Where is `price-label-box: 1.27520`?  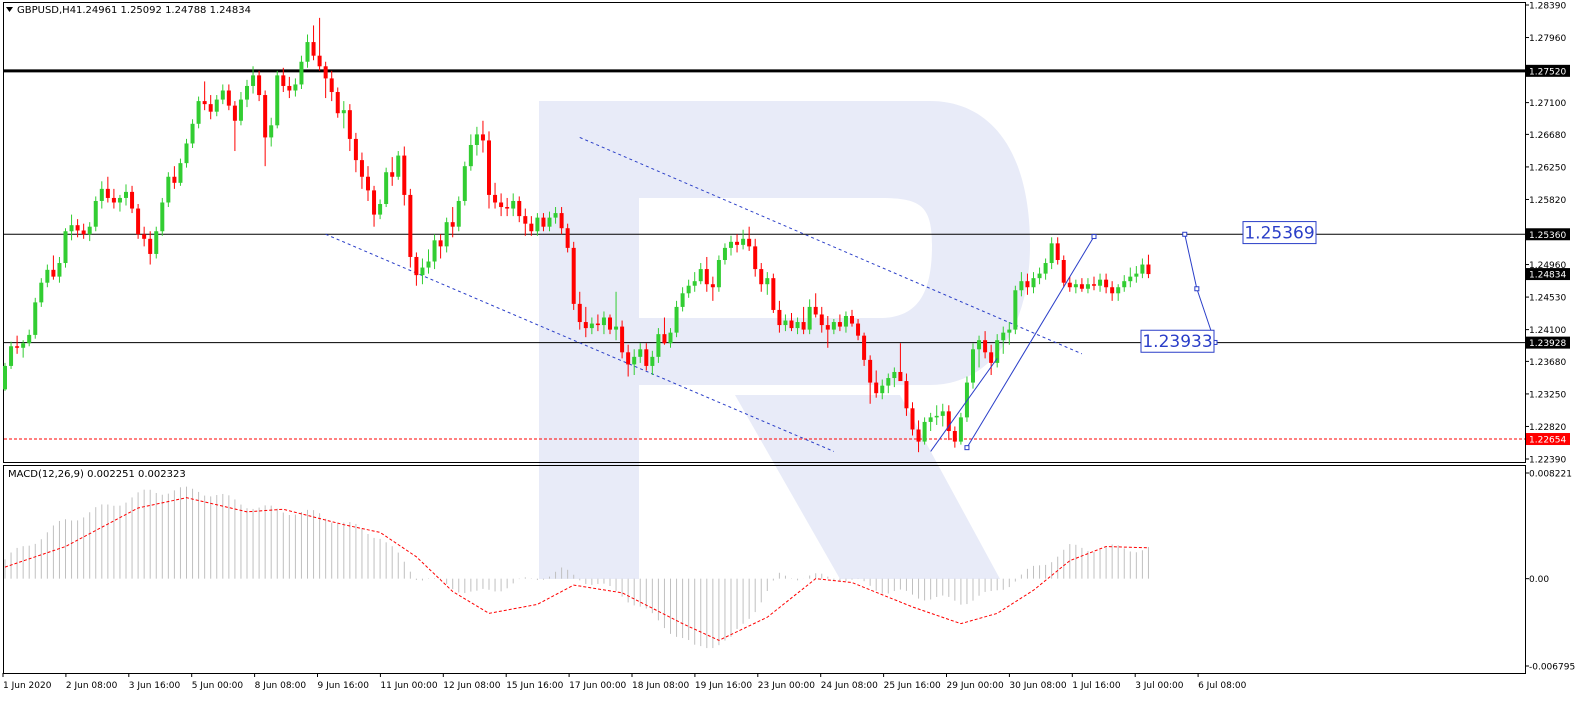 price-label-box: 1.27520 is located at coordinates (1548, 70).